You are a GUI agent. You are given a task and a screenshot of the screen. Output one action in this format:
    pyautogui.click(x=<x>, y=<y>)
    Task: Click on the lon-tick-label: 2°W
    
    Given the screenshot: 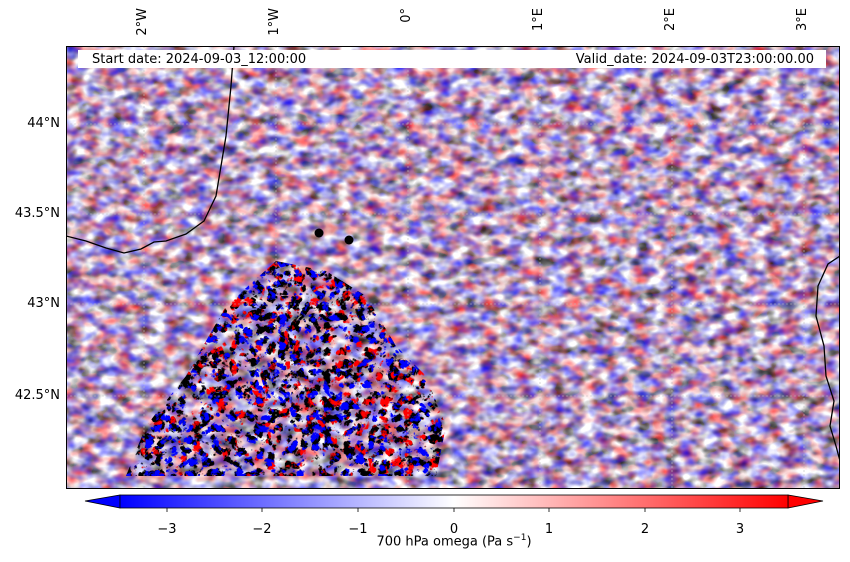 What is the action you would take?
    pyautogui.click(x=142, y=22)
    